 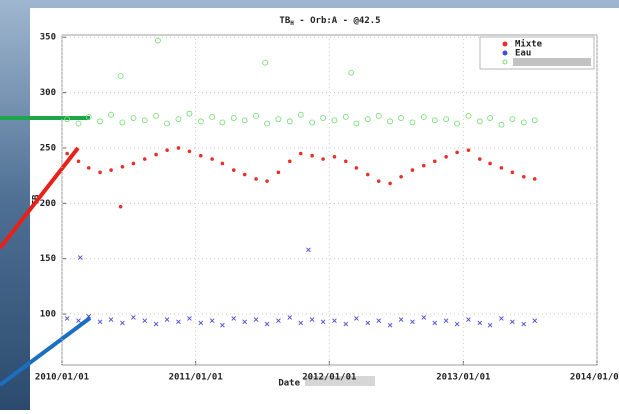 What do you see at coordinates (48, 93) in the screenshot?
I see `y-tick-label: 300` at bounding box center [48, 93].